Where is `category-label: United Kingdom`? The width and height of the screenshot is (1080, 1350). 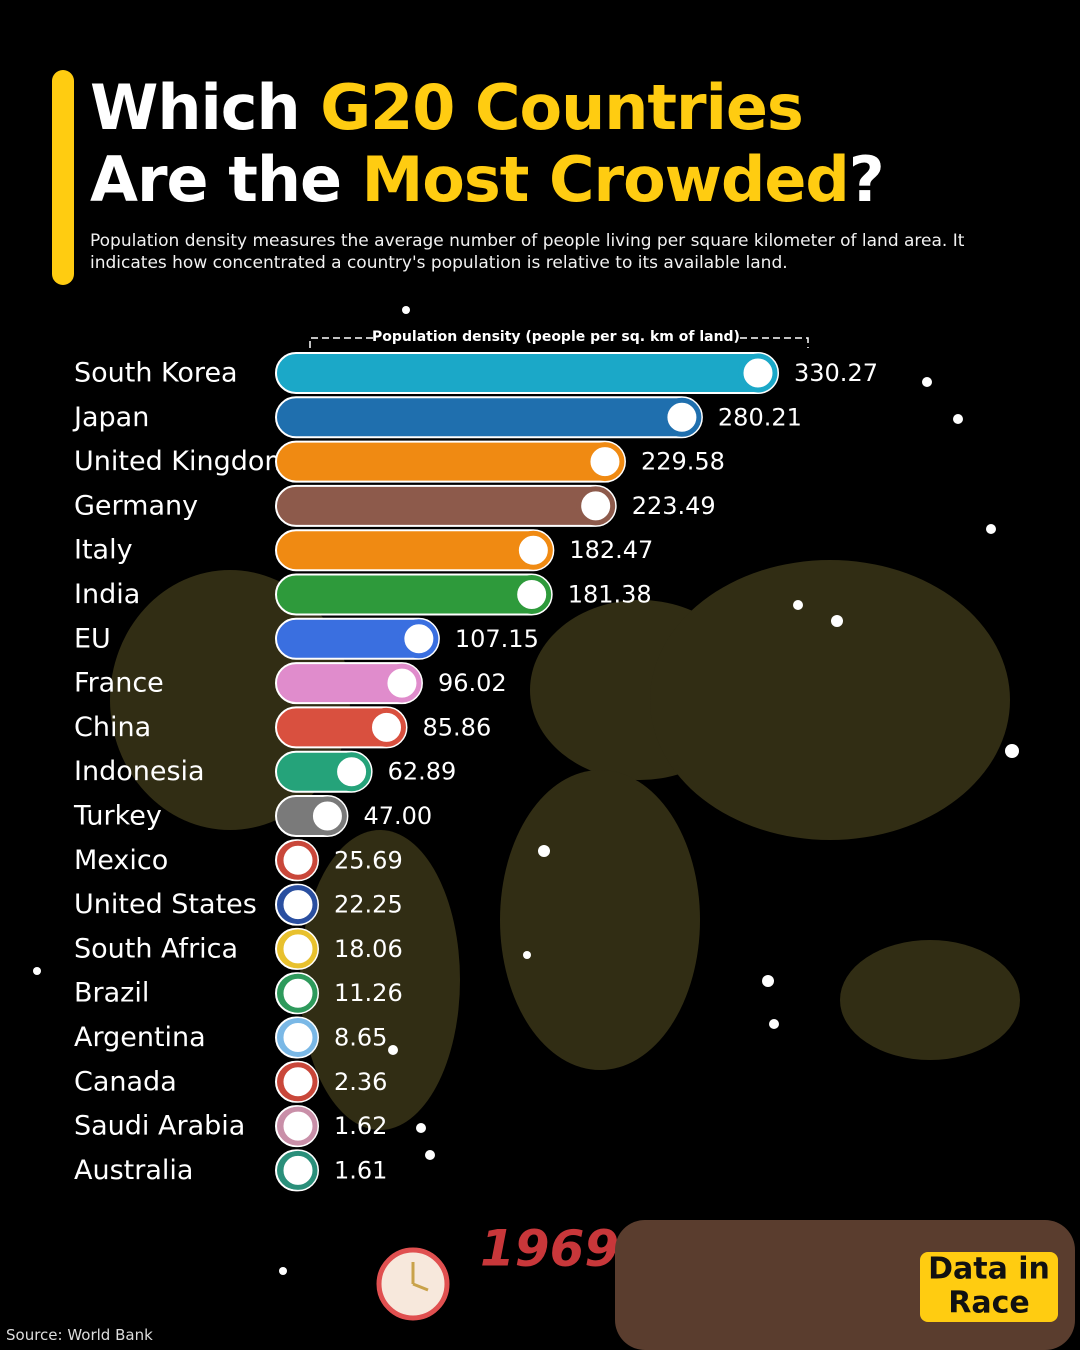
category-label: United Kingdom is located at coordinates (182, 461).